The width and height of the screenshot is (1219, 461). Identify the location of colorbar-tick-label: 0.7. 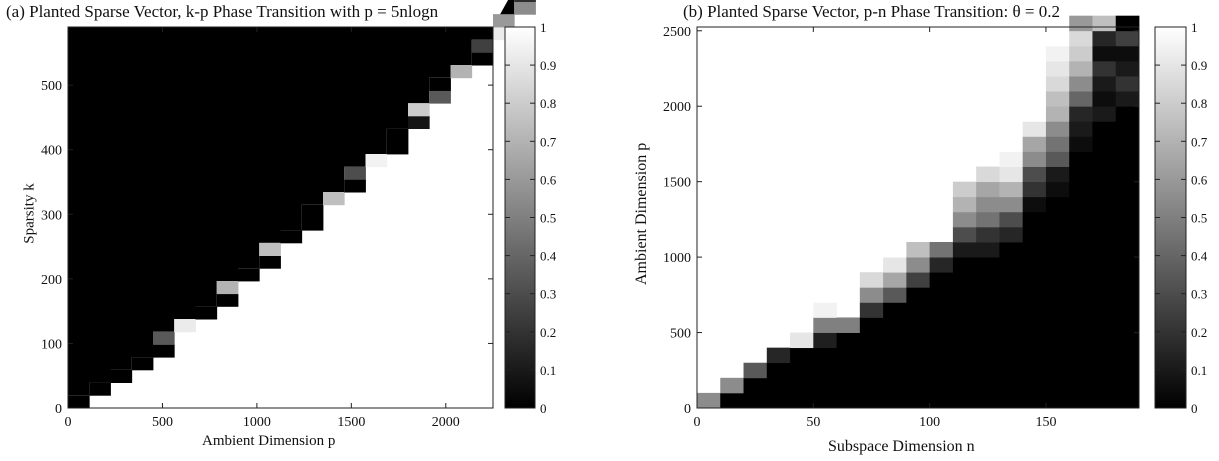
(548, 141).